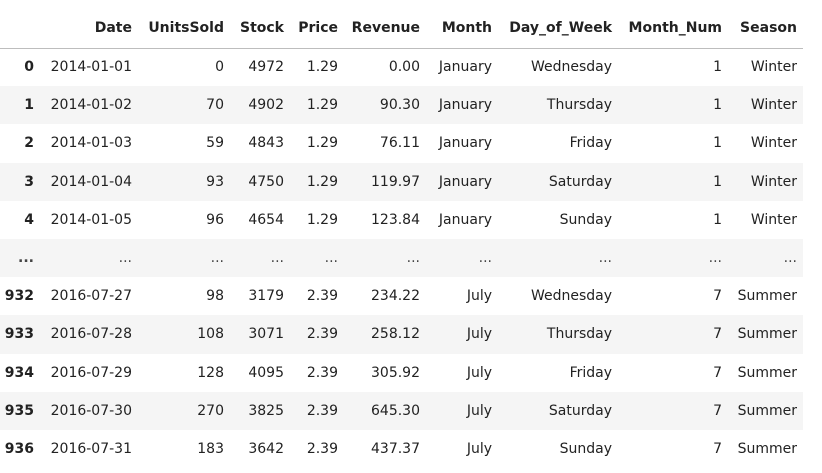 This screenshot has width=822, height=473. What do you see at coordinates (560, 27) in the screenshot?
I see `column-header-day-of-week: Day_of_Week` at bounding box center [560, 27].